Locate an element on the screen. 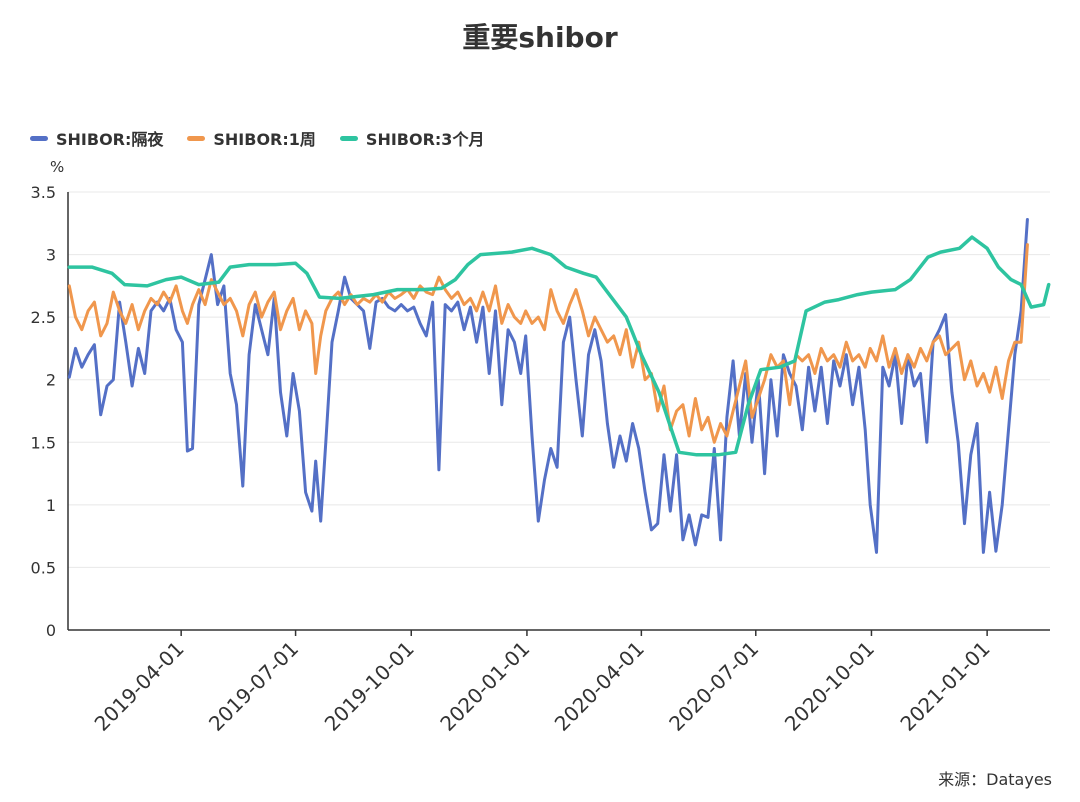 Image resolution: width=1080 pixels, height=802 pixels. y-tick-label: 3.5 is located at coordinates (43, 192).